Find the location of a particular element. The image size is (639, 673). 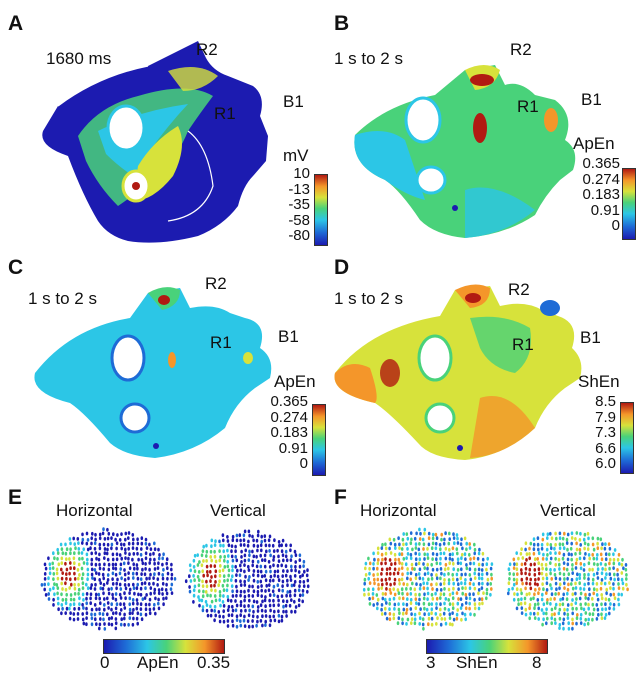

region-label-r2-d: R2 is located at coordinates (519, 290).